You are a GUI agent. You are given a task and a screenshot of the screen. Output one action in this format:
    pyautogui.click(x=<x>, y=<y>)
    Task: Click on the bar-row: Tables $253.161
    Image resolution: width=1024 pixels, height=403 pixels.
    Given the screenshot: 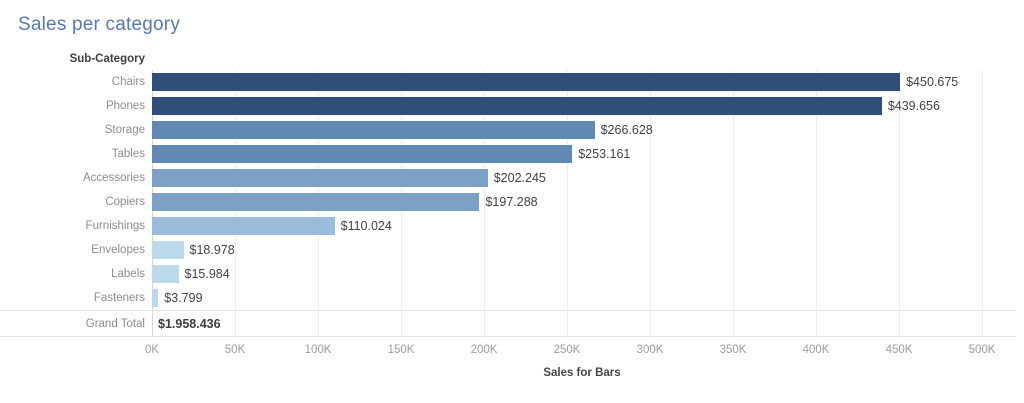 What is the action you would take?
    pyautogui.click(x=508, y=154)
    